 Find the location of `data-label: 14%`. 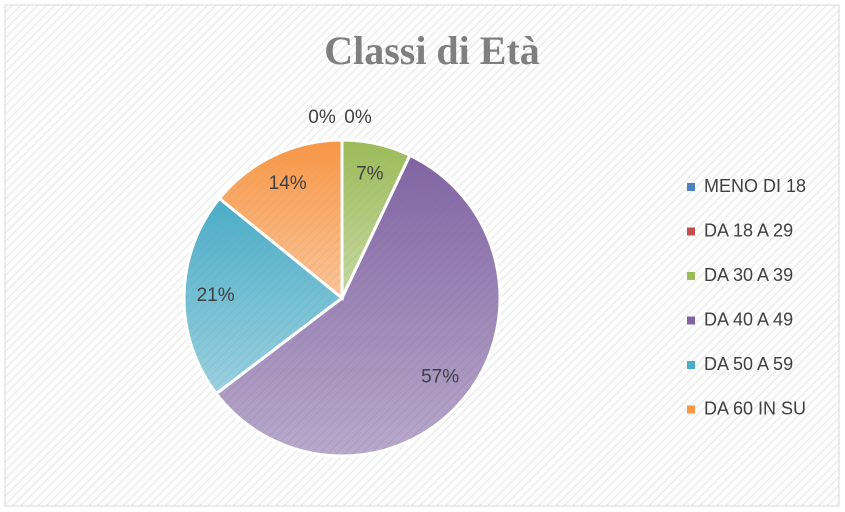

data-label: 14% is located at coordinates (288, 183).